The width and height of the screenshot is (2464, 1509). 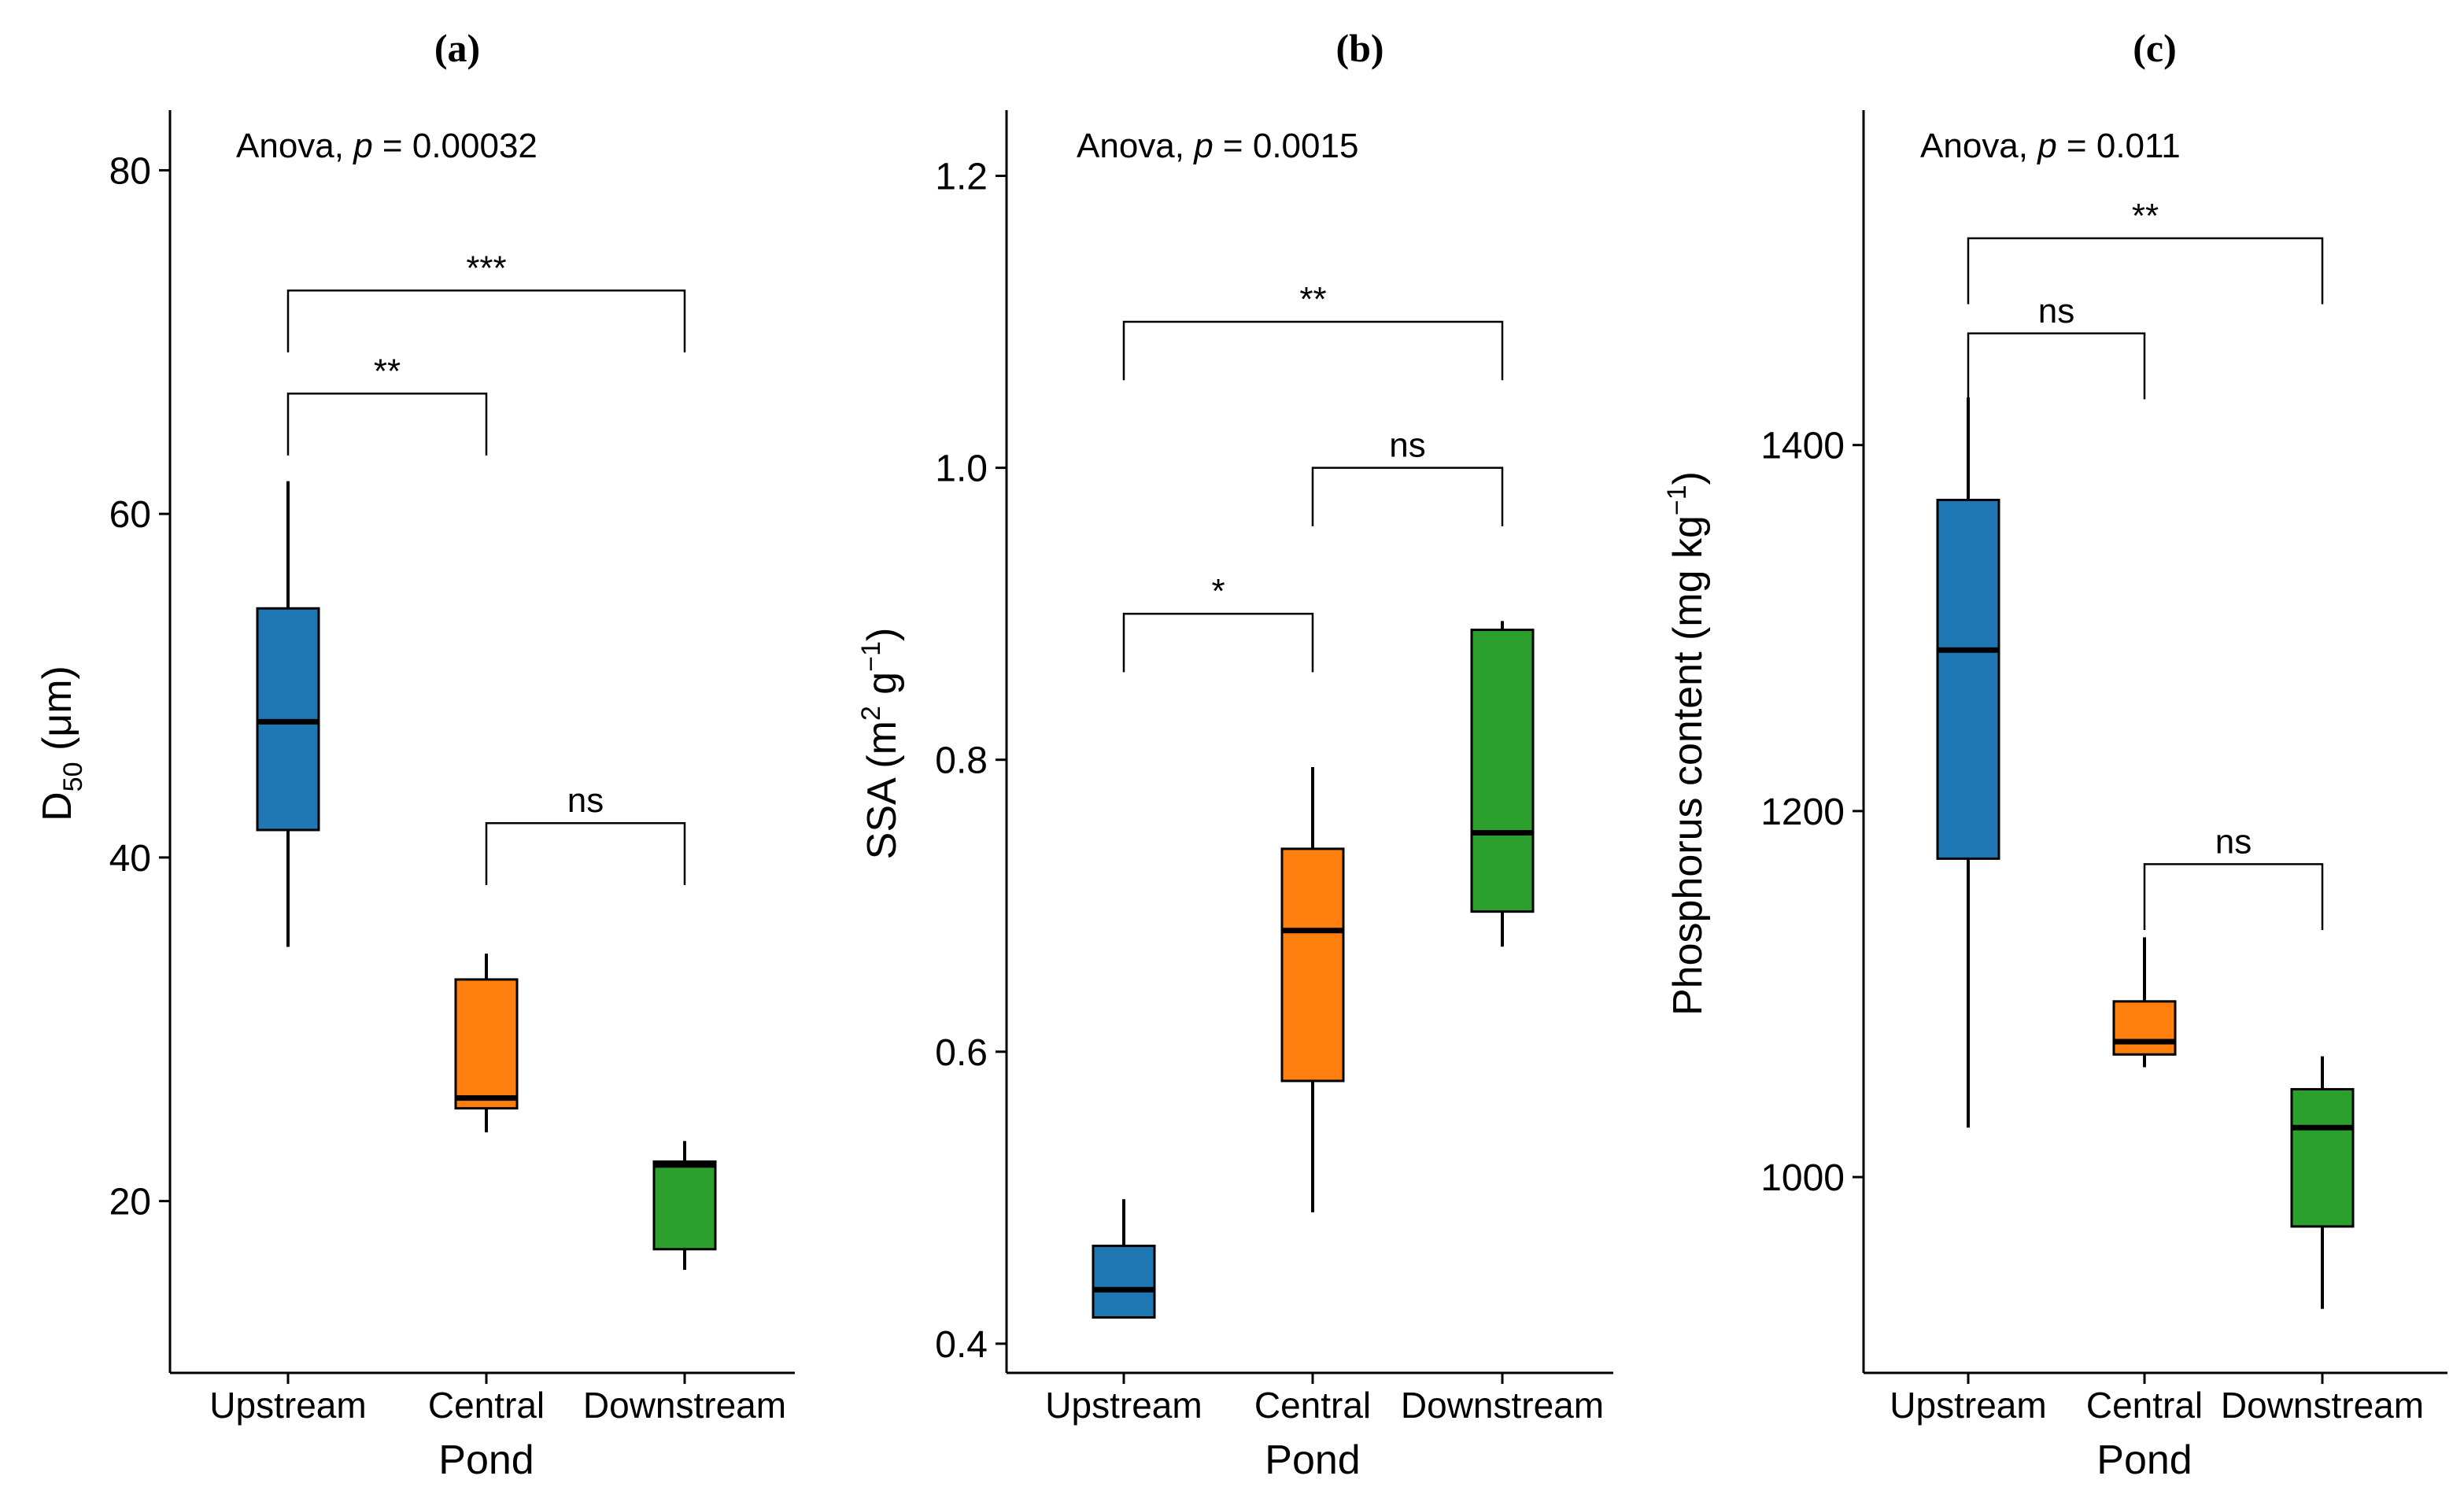 I want to click on panel-a-yticks: 20 40 60 80, so click(x=140, y=686).